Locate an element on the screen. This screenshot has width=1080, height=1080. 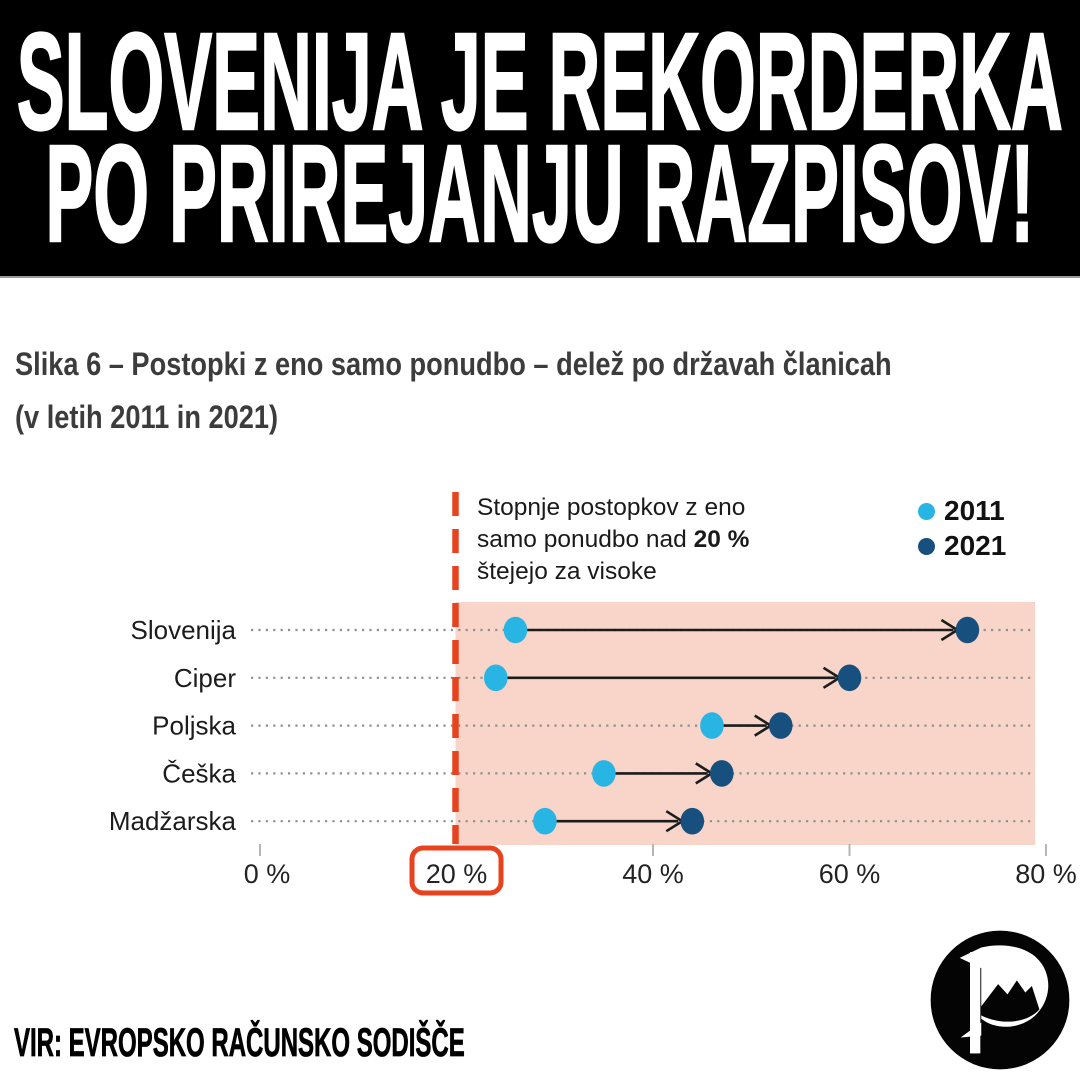
legend-dot-2011-icon is located at coordinates (926, 511).